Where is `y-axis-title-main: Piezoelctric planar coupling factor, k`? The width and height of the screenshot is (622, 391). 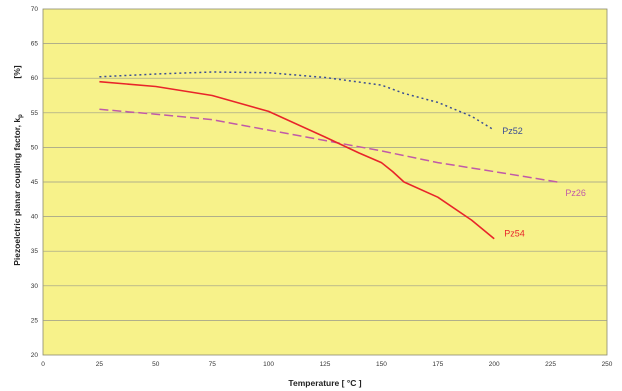
y-axis-title-main: Piezoelctric planar coupling factor, k is located at coordinates (17, 192).